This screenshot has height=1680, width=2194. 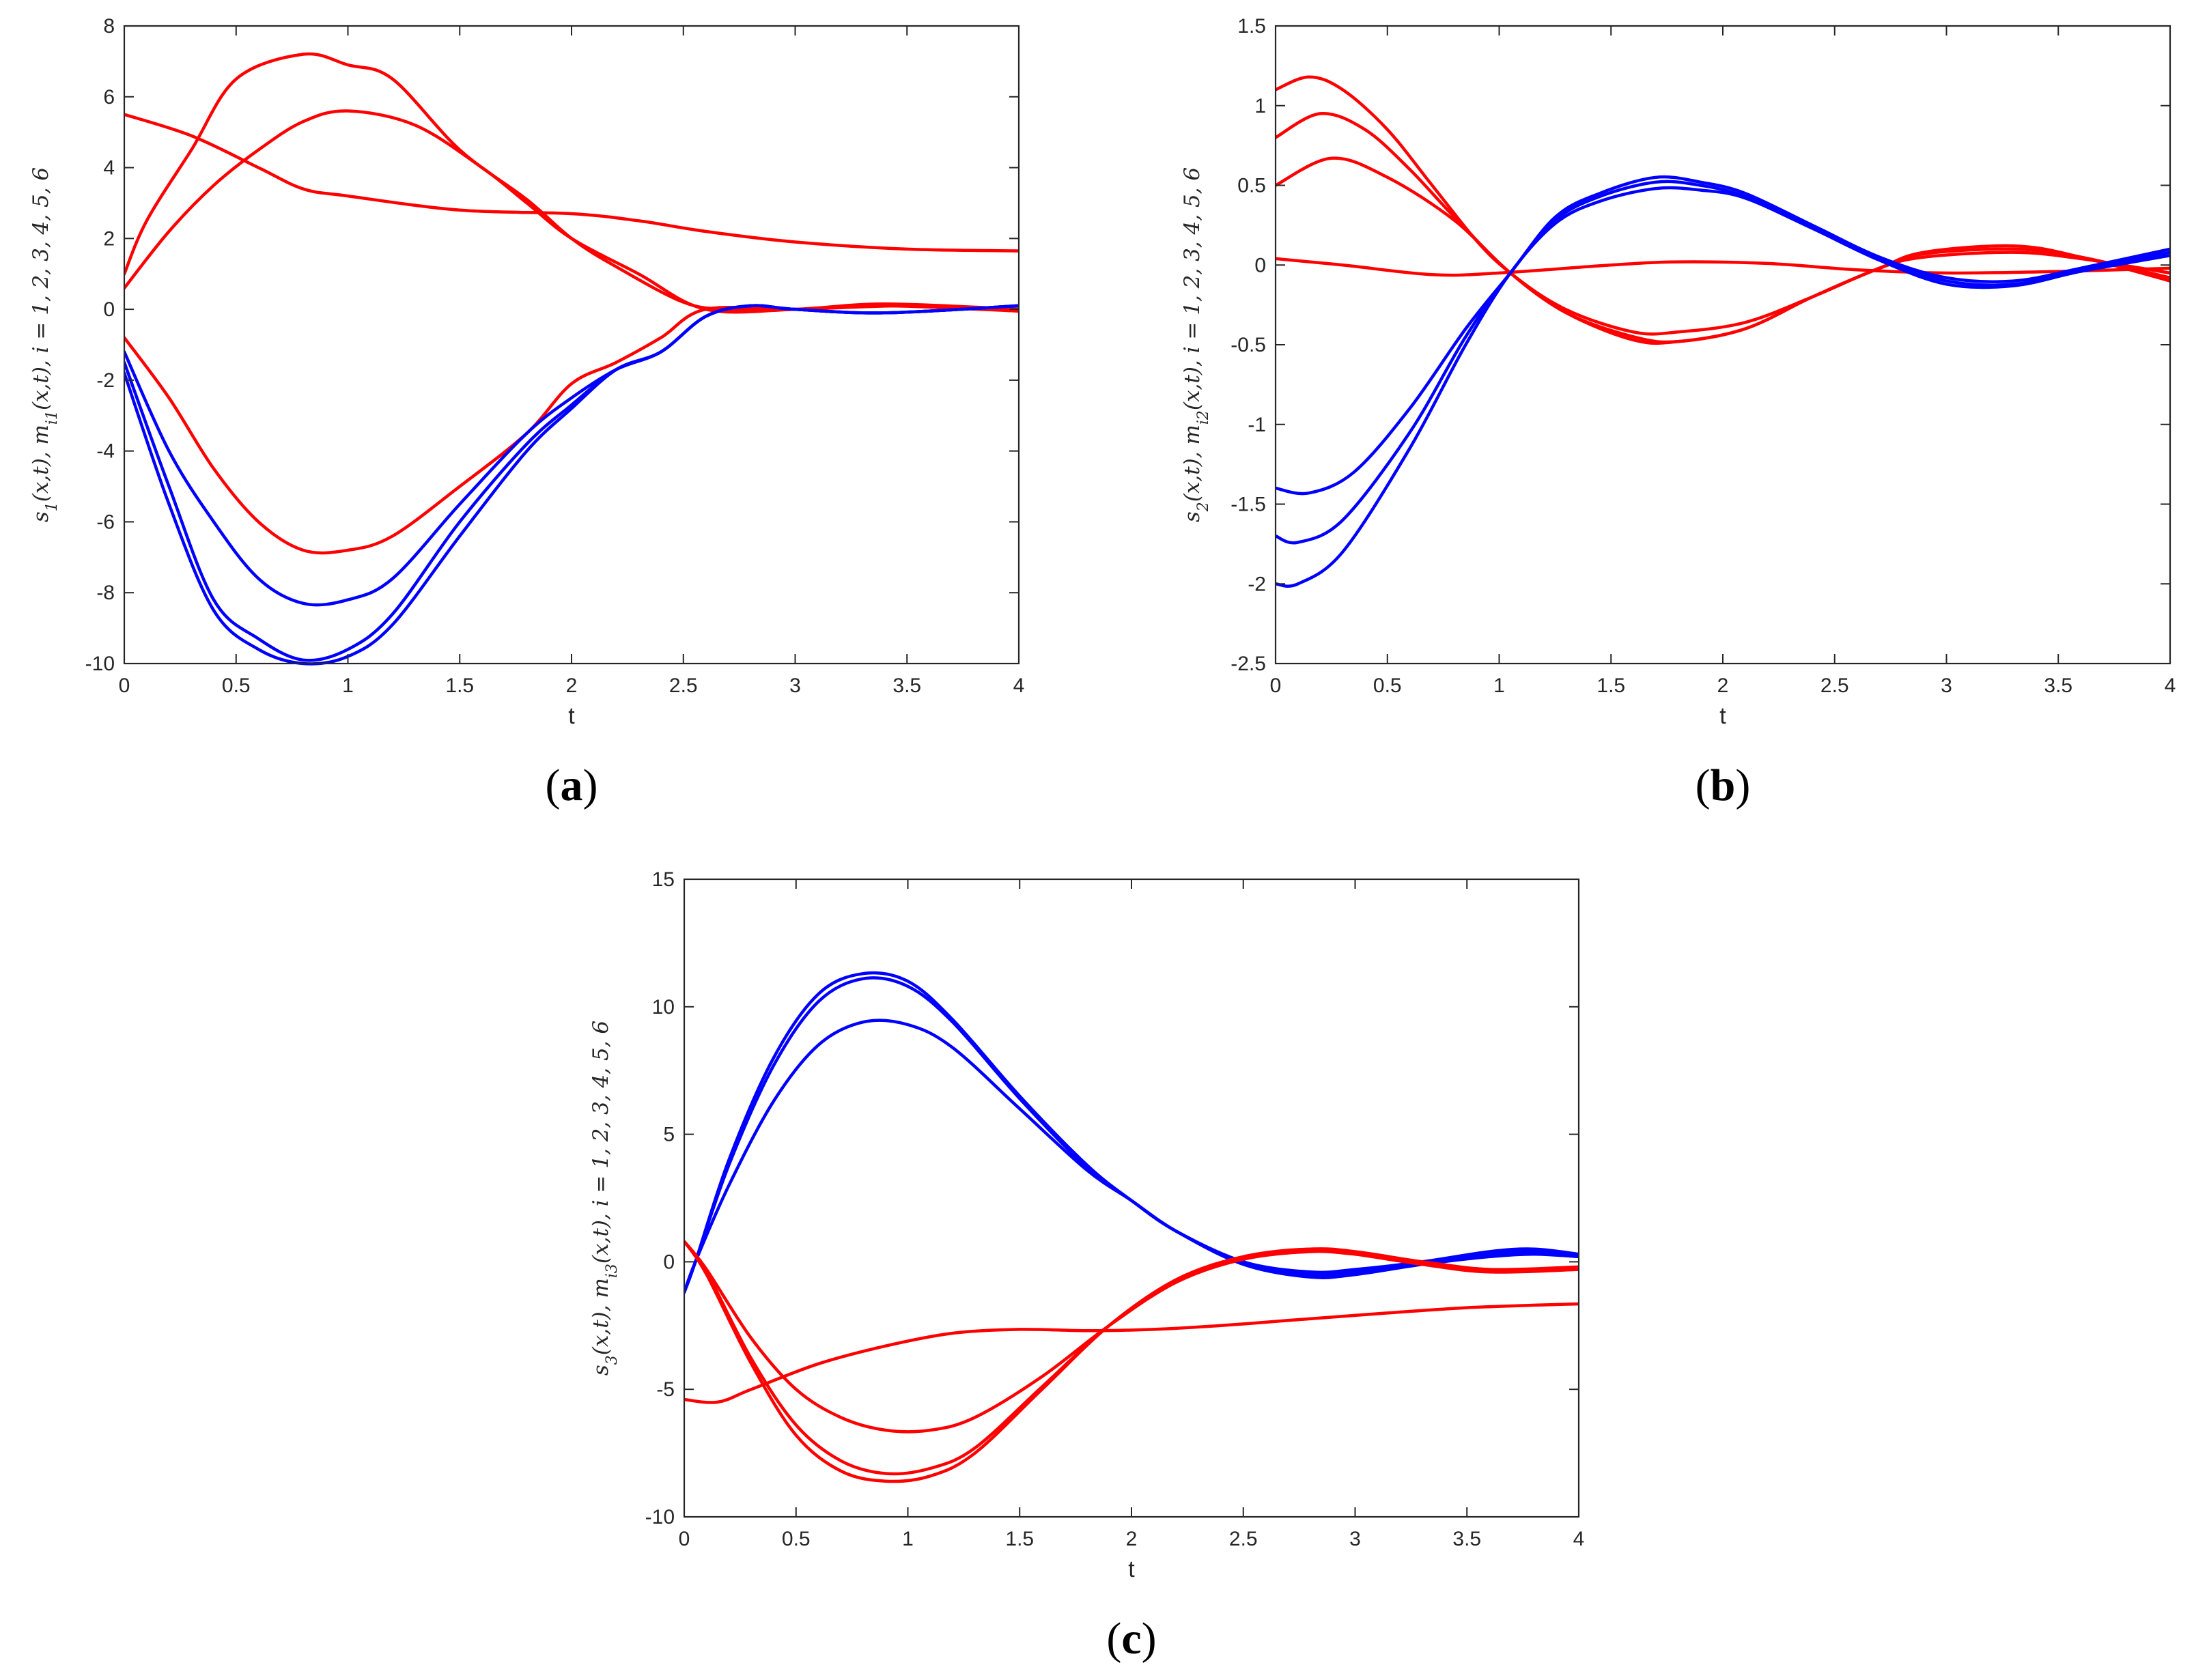 What do you see at coordinates (106, 451) in the screenshot?
I see `y-tick-label: -4` at bounding box center [106, 451].